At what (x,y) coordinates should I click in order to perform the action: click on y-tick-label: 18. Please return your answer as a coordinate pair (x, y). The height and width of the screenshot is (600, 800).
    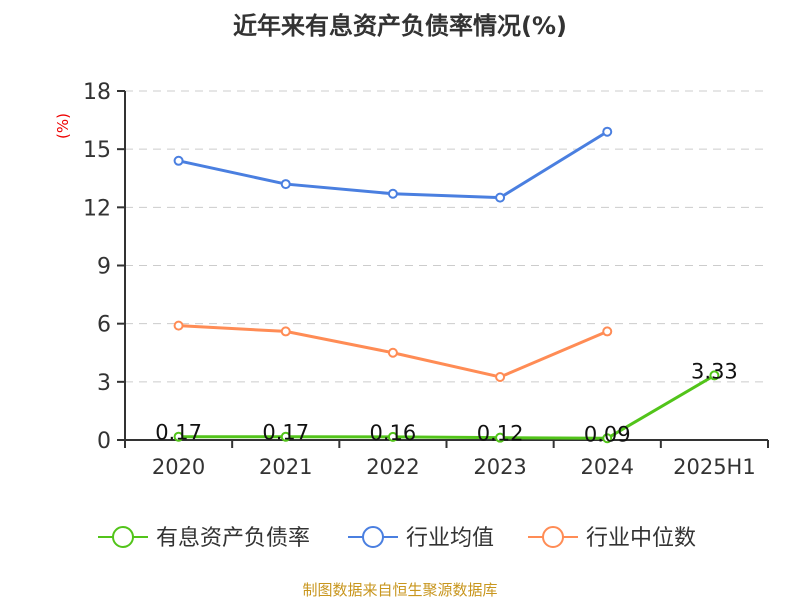
    Looking at the image, I should click on (97, 92).